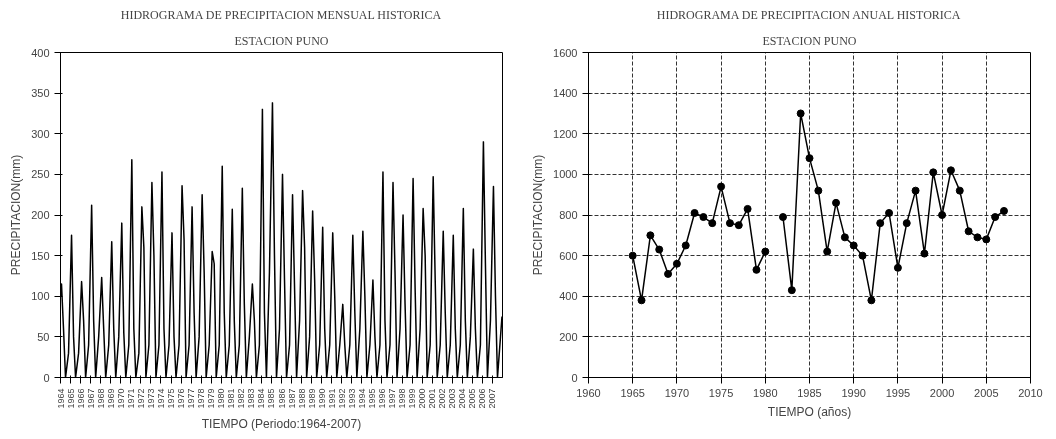 The image size is (1056, 439). I want to click on x-tick-label: 1977, so click(191, 398).